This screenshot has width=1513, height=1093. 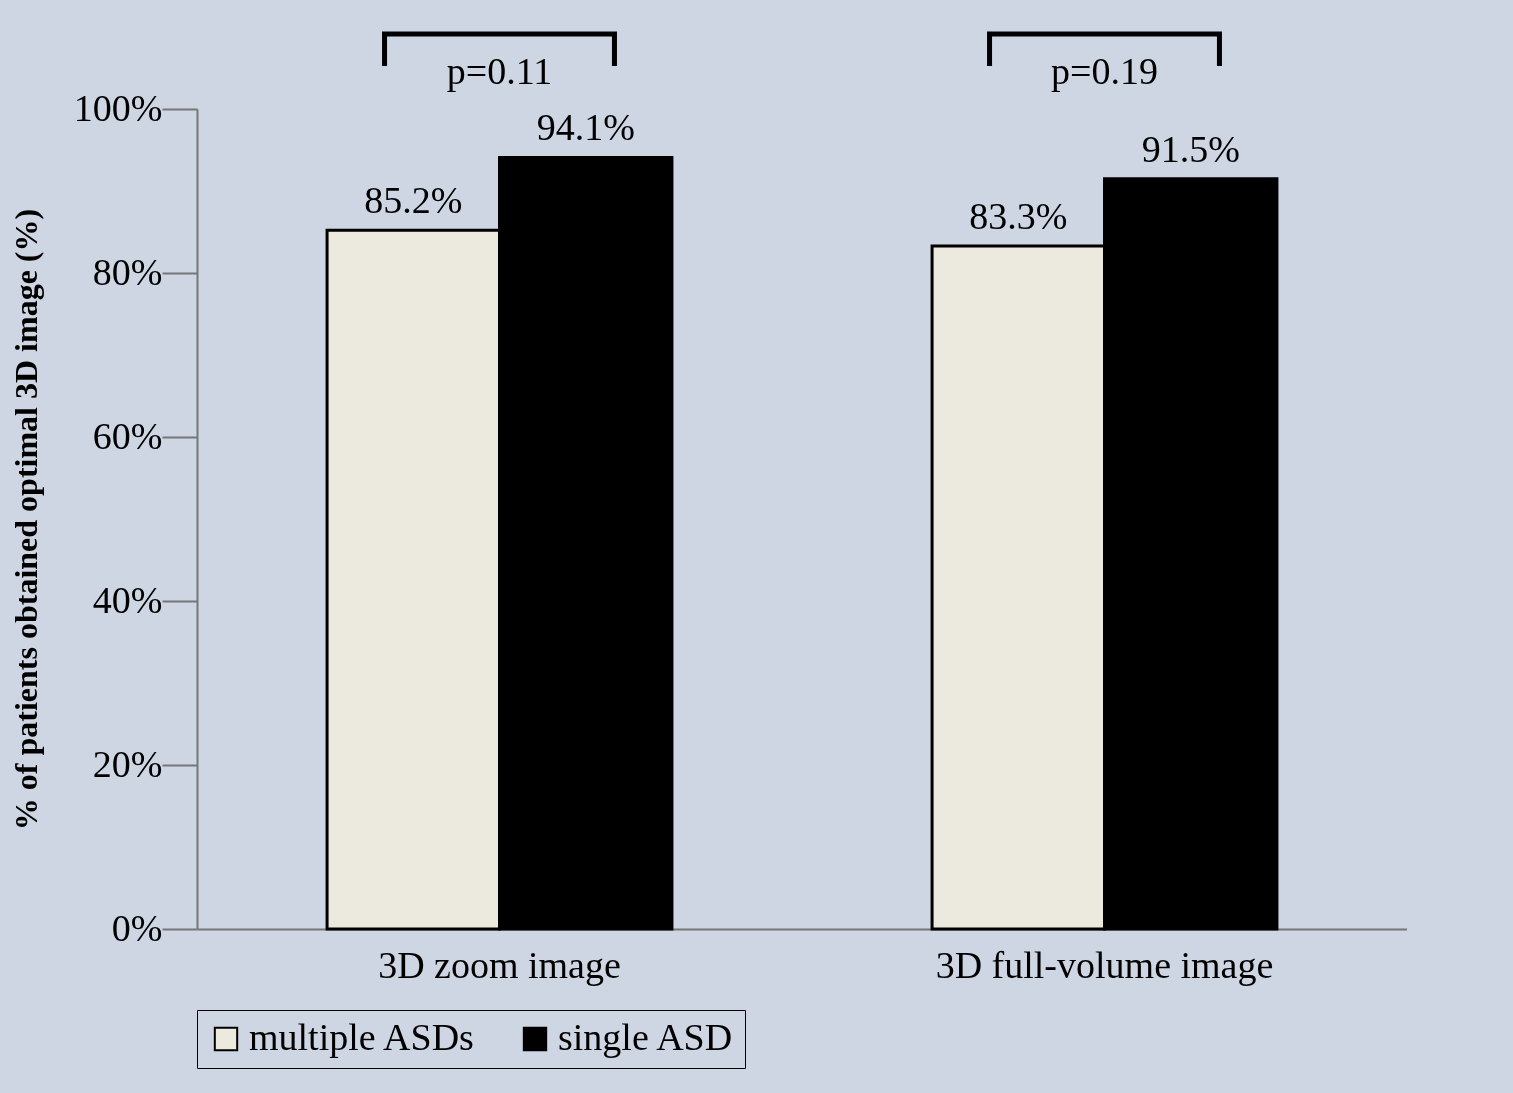 I want to click on y-tick-label: 0%, so click(x=137, y=927).